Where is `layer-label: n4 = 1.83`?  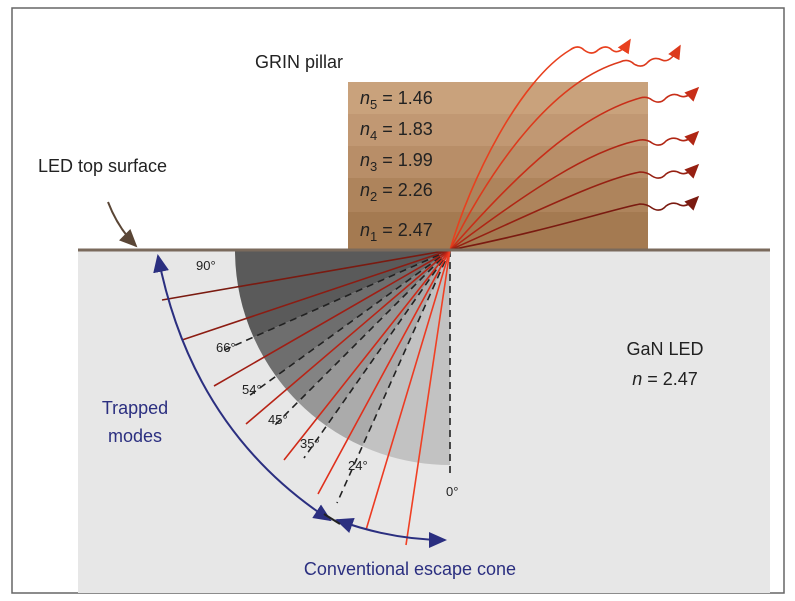
layer-label: n4 = 1.83 is located at coordinates (396, 131).